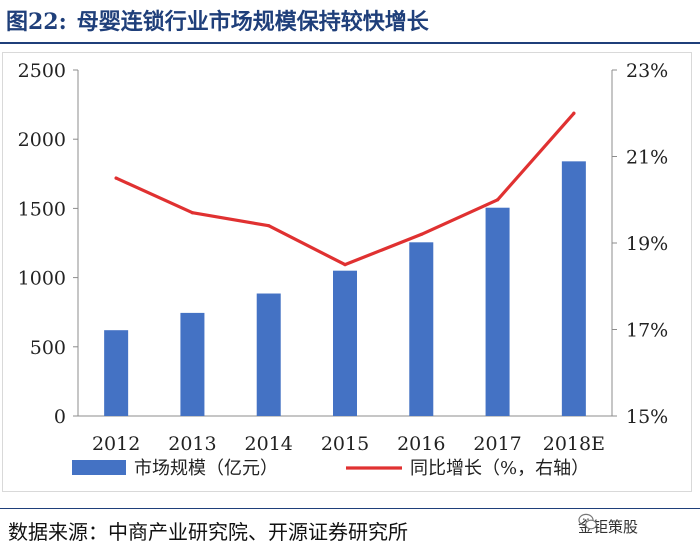  What do you see at coordinates (206, 468) in the screenshot?
I see `legend-label-bar: 市场规模（亿元）` at bounding box center [206, 468].